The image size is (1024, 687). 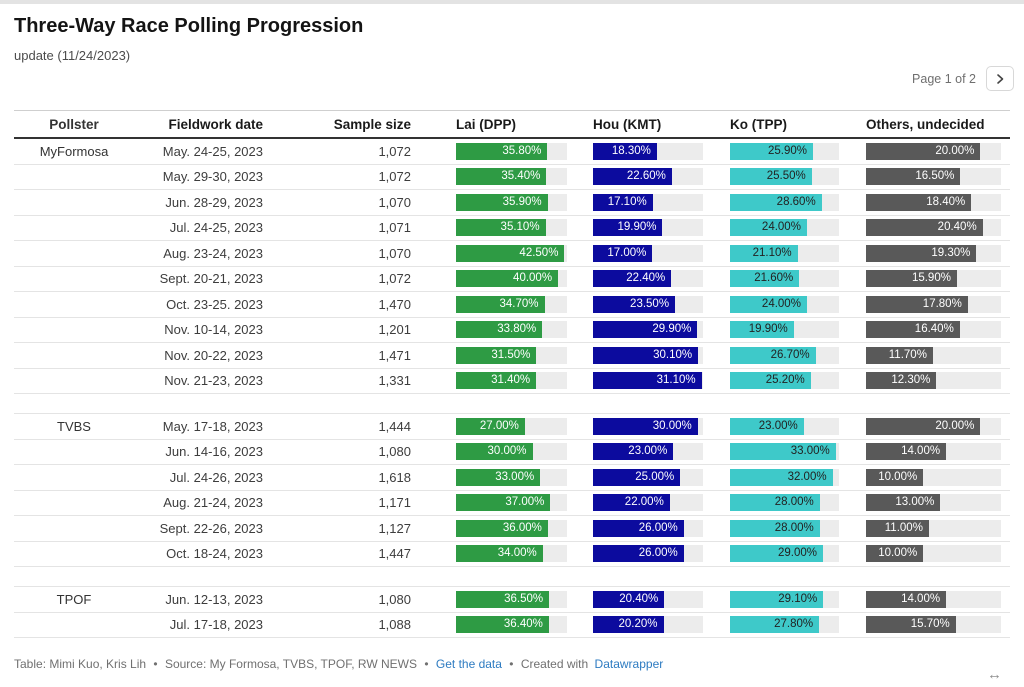 I want to click on sample-size: 1,471, so click(x=394, y=355).